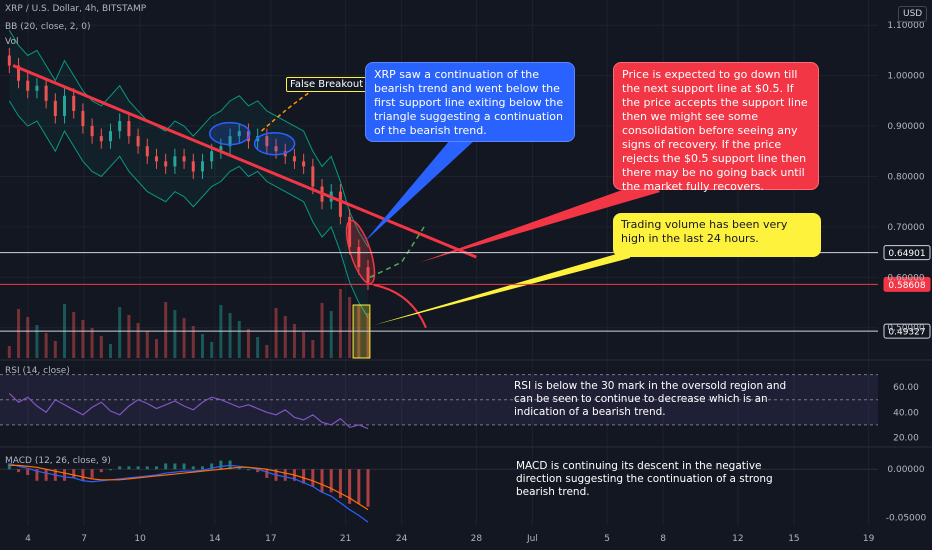 The width and height of the screenshot is (932, 550). I want to click on price-tick-4: 0.70000, so click(905, 228).